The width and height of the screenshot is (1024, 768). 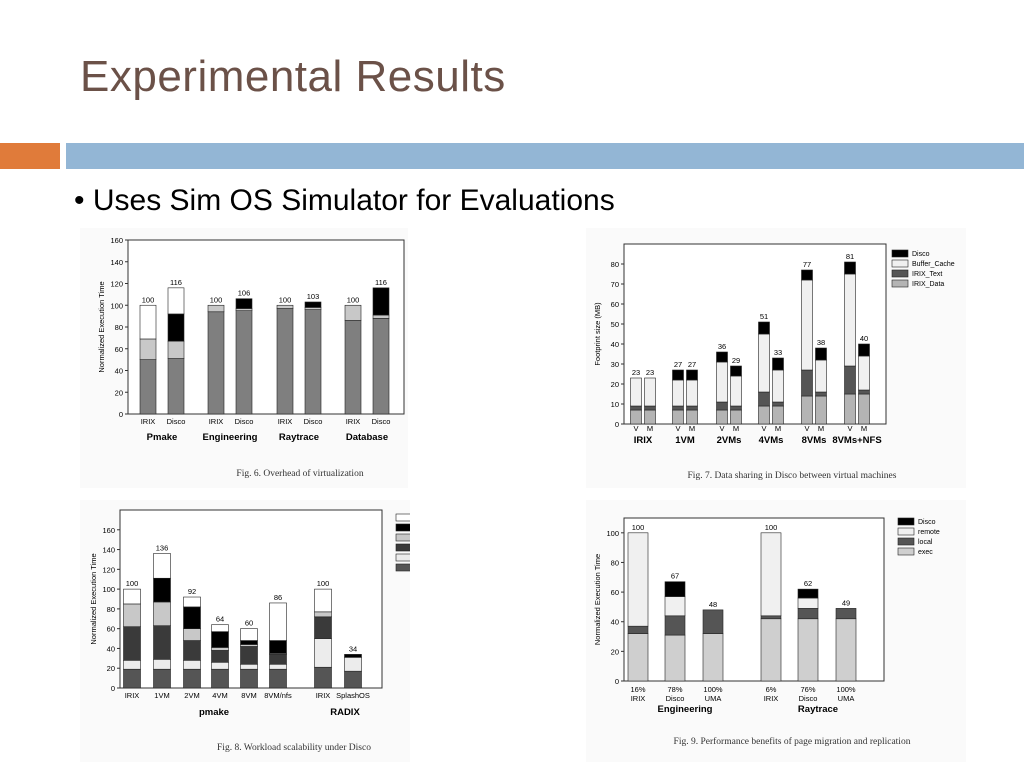 What do you see at coordinates (906, 531) in the screenshot?
I see `legend-swatch-remote` at bounding box center [906, 531].